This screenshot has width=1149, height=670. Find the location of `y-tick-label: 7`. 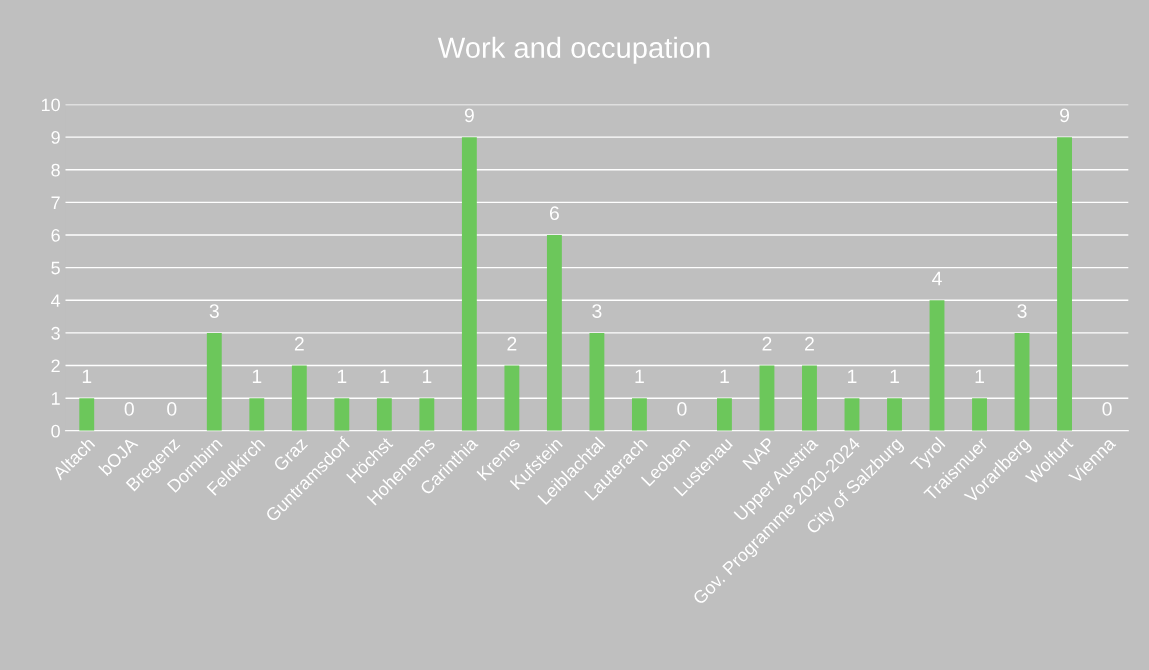

y-tick-label: 7 is located at coordinates (55, 202).